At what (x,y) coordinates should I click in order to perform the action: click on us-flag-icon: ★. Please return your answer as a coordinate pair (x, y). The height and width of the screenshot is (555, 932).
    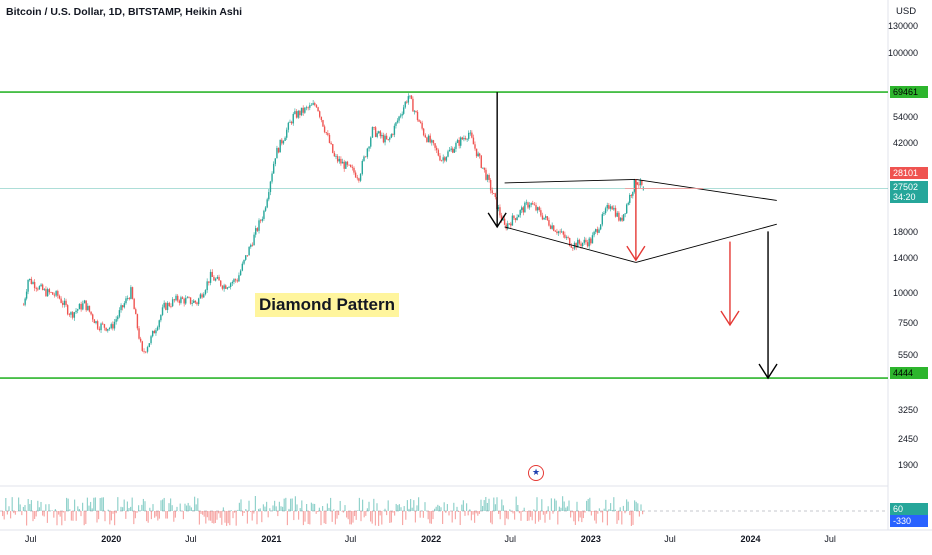
    Looking at the image, I should click on (536, 473).